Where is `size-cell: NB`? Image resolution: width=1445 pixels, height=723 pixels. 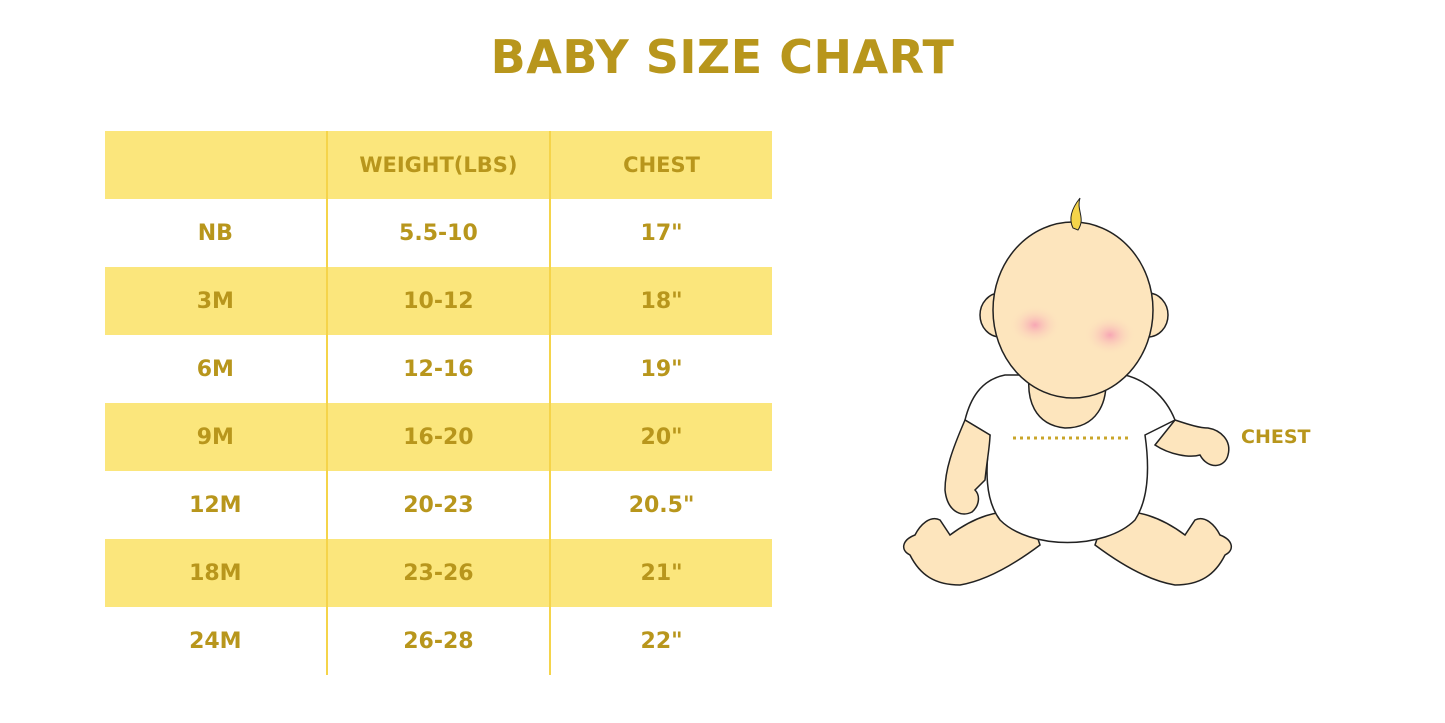 size-cell: NB is located at coordinates (215, 233).